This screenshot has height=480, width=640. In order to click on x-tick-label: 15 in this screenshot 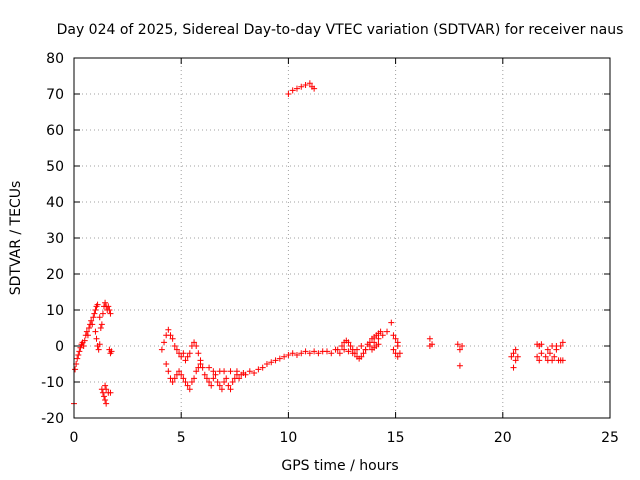, I will do `click(396, 438)`.